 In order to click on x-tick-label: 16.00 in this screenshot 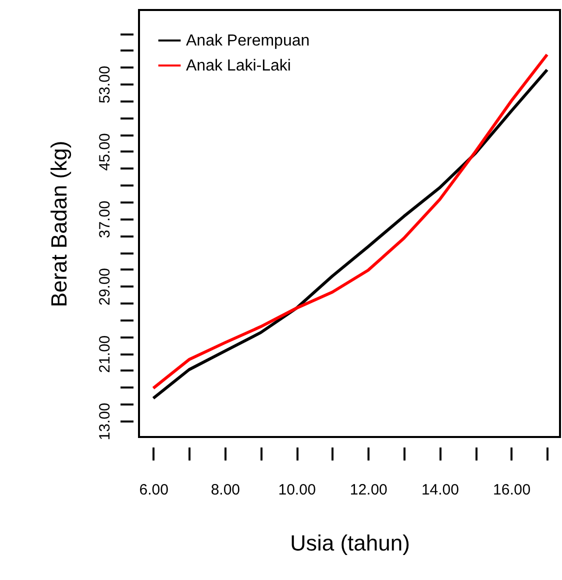, I will do `click(512, 490)`.